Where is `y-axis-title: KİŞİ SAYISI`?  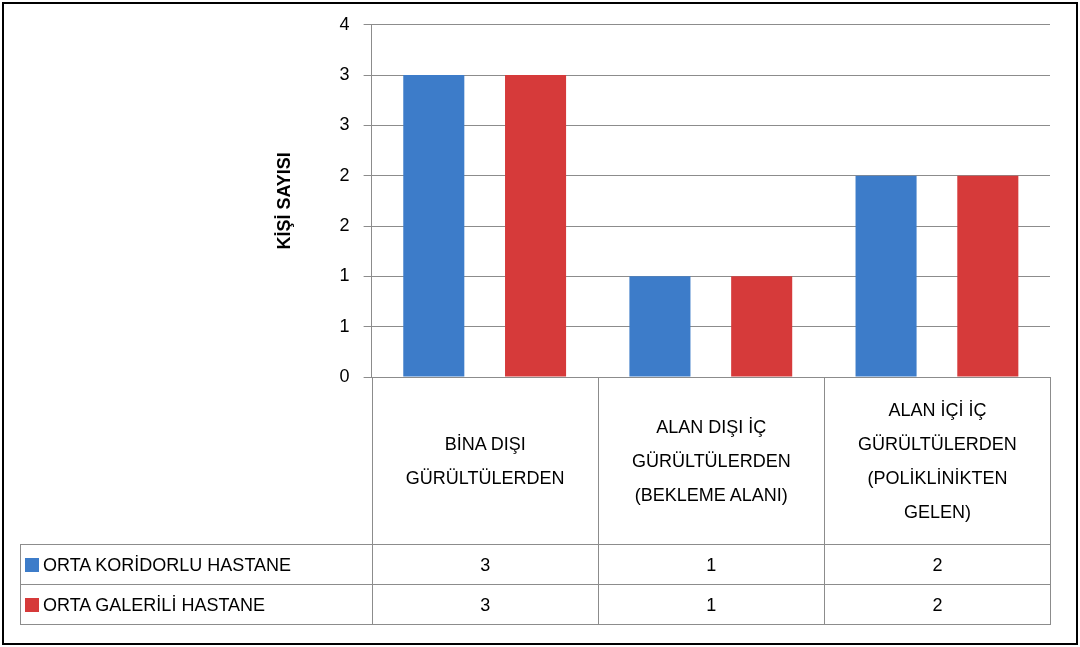
y-axis-title: KİŞİ SAYISI is located at coordinates (283, 201).